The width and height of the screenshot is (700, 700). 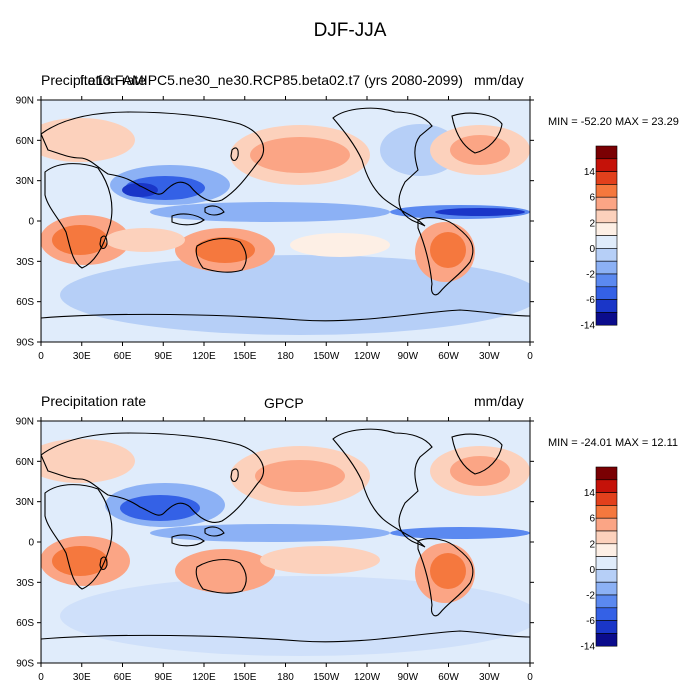 I want to click on panel-2-center-title: GPCP, so click(x=284, y=403).